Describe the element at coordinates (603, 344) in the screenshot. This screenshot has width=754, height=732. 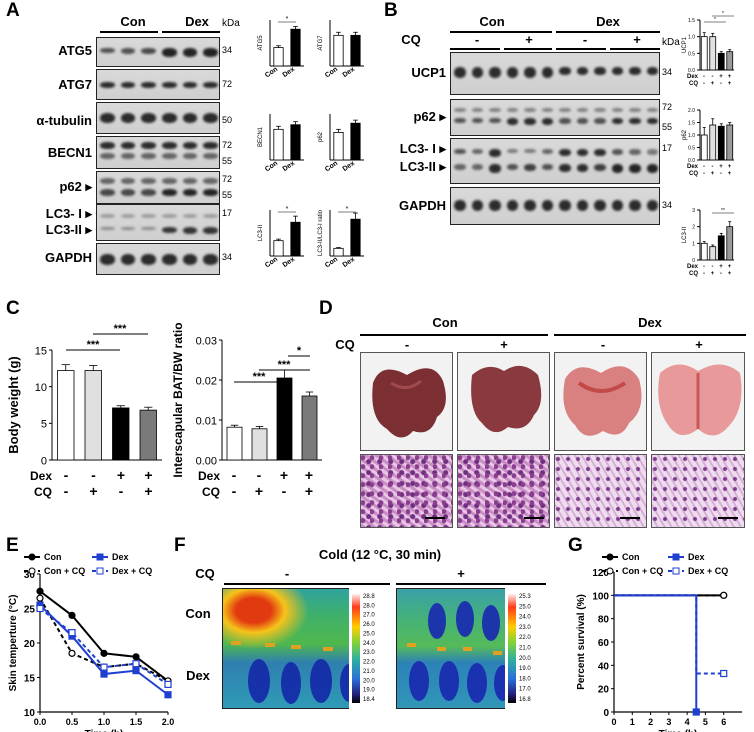
I see `cq-sign-d-3: -` at that location.